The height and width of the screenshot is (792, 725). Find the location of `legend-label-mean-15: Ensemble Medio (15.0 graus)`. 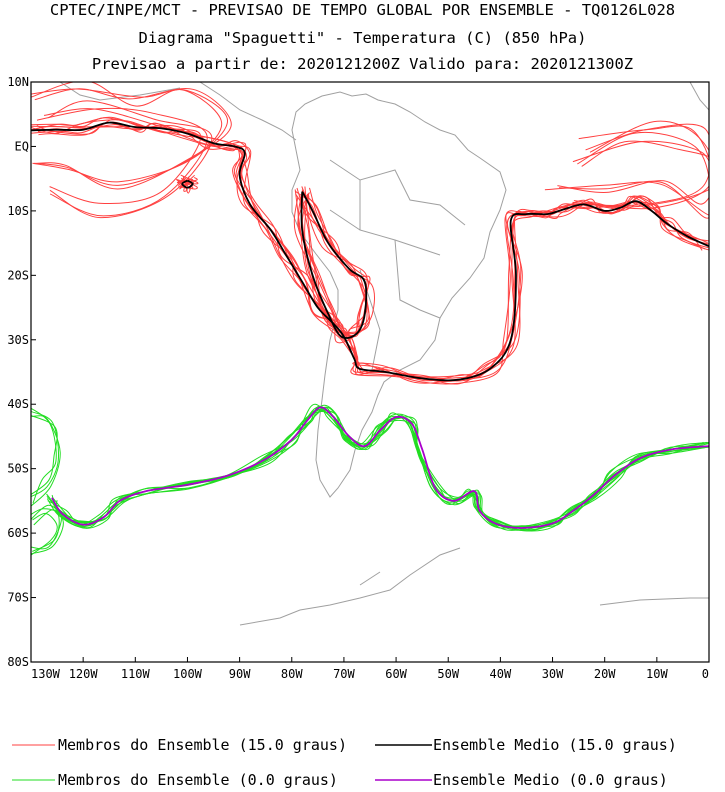

legend-label-mean-15: Ensemble Medio (15.0 graus) is located at coordinates (555, 745).